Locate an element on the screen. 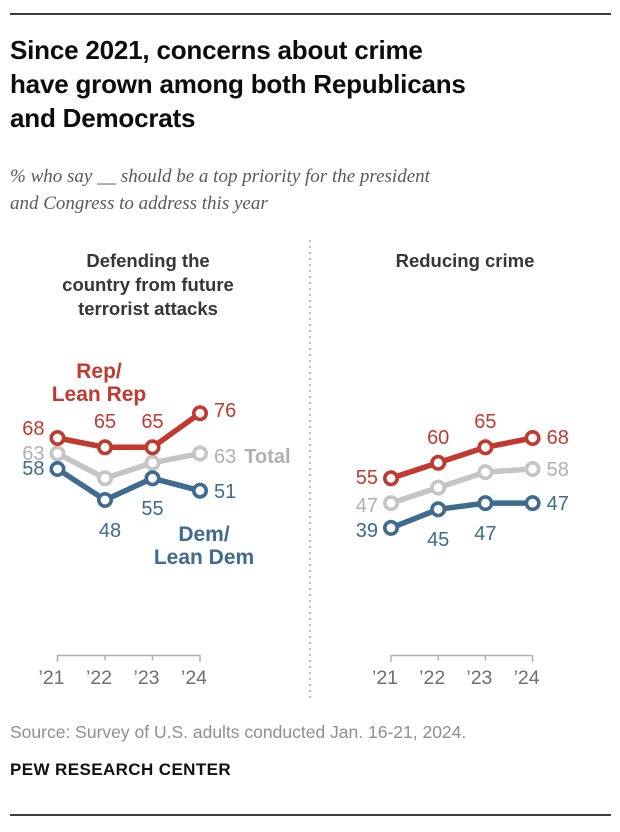 The image size is (620, 832). panel-title-crime: Reducing crime is located at coordinates (465, 261).